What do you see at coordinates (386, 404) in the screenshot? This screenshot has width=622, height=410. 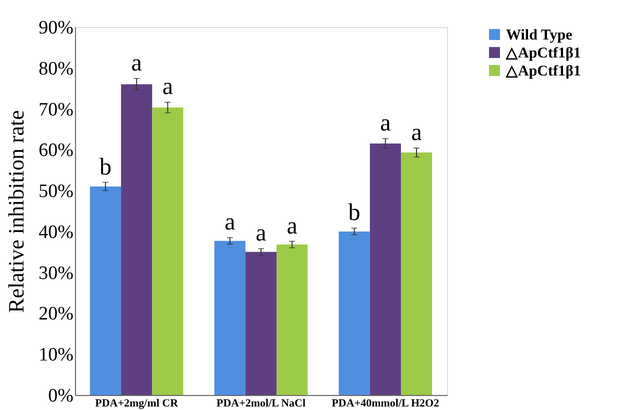 I see `x-tick-label: PDA+40mmol/L H2O2` at bounding box center [386, 404].